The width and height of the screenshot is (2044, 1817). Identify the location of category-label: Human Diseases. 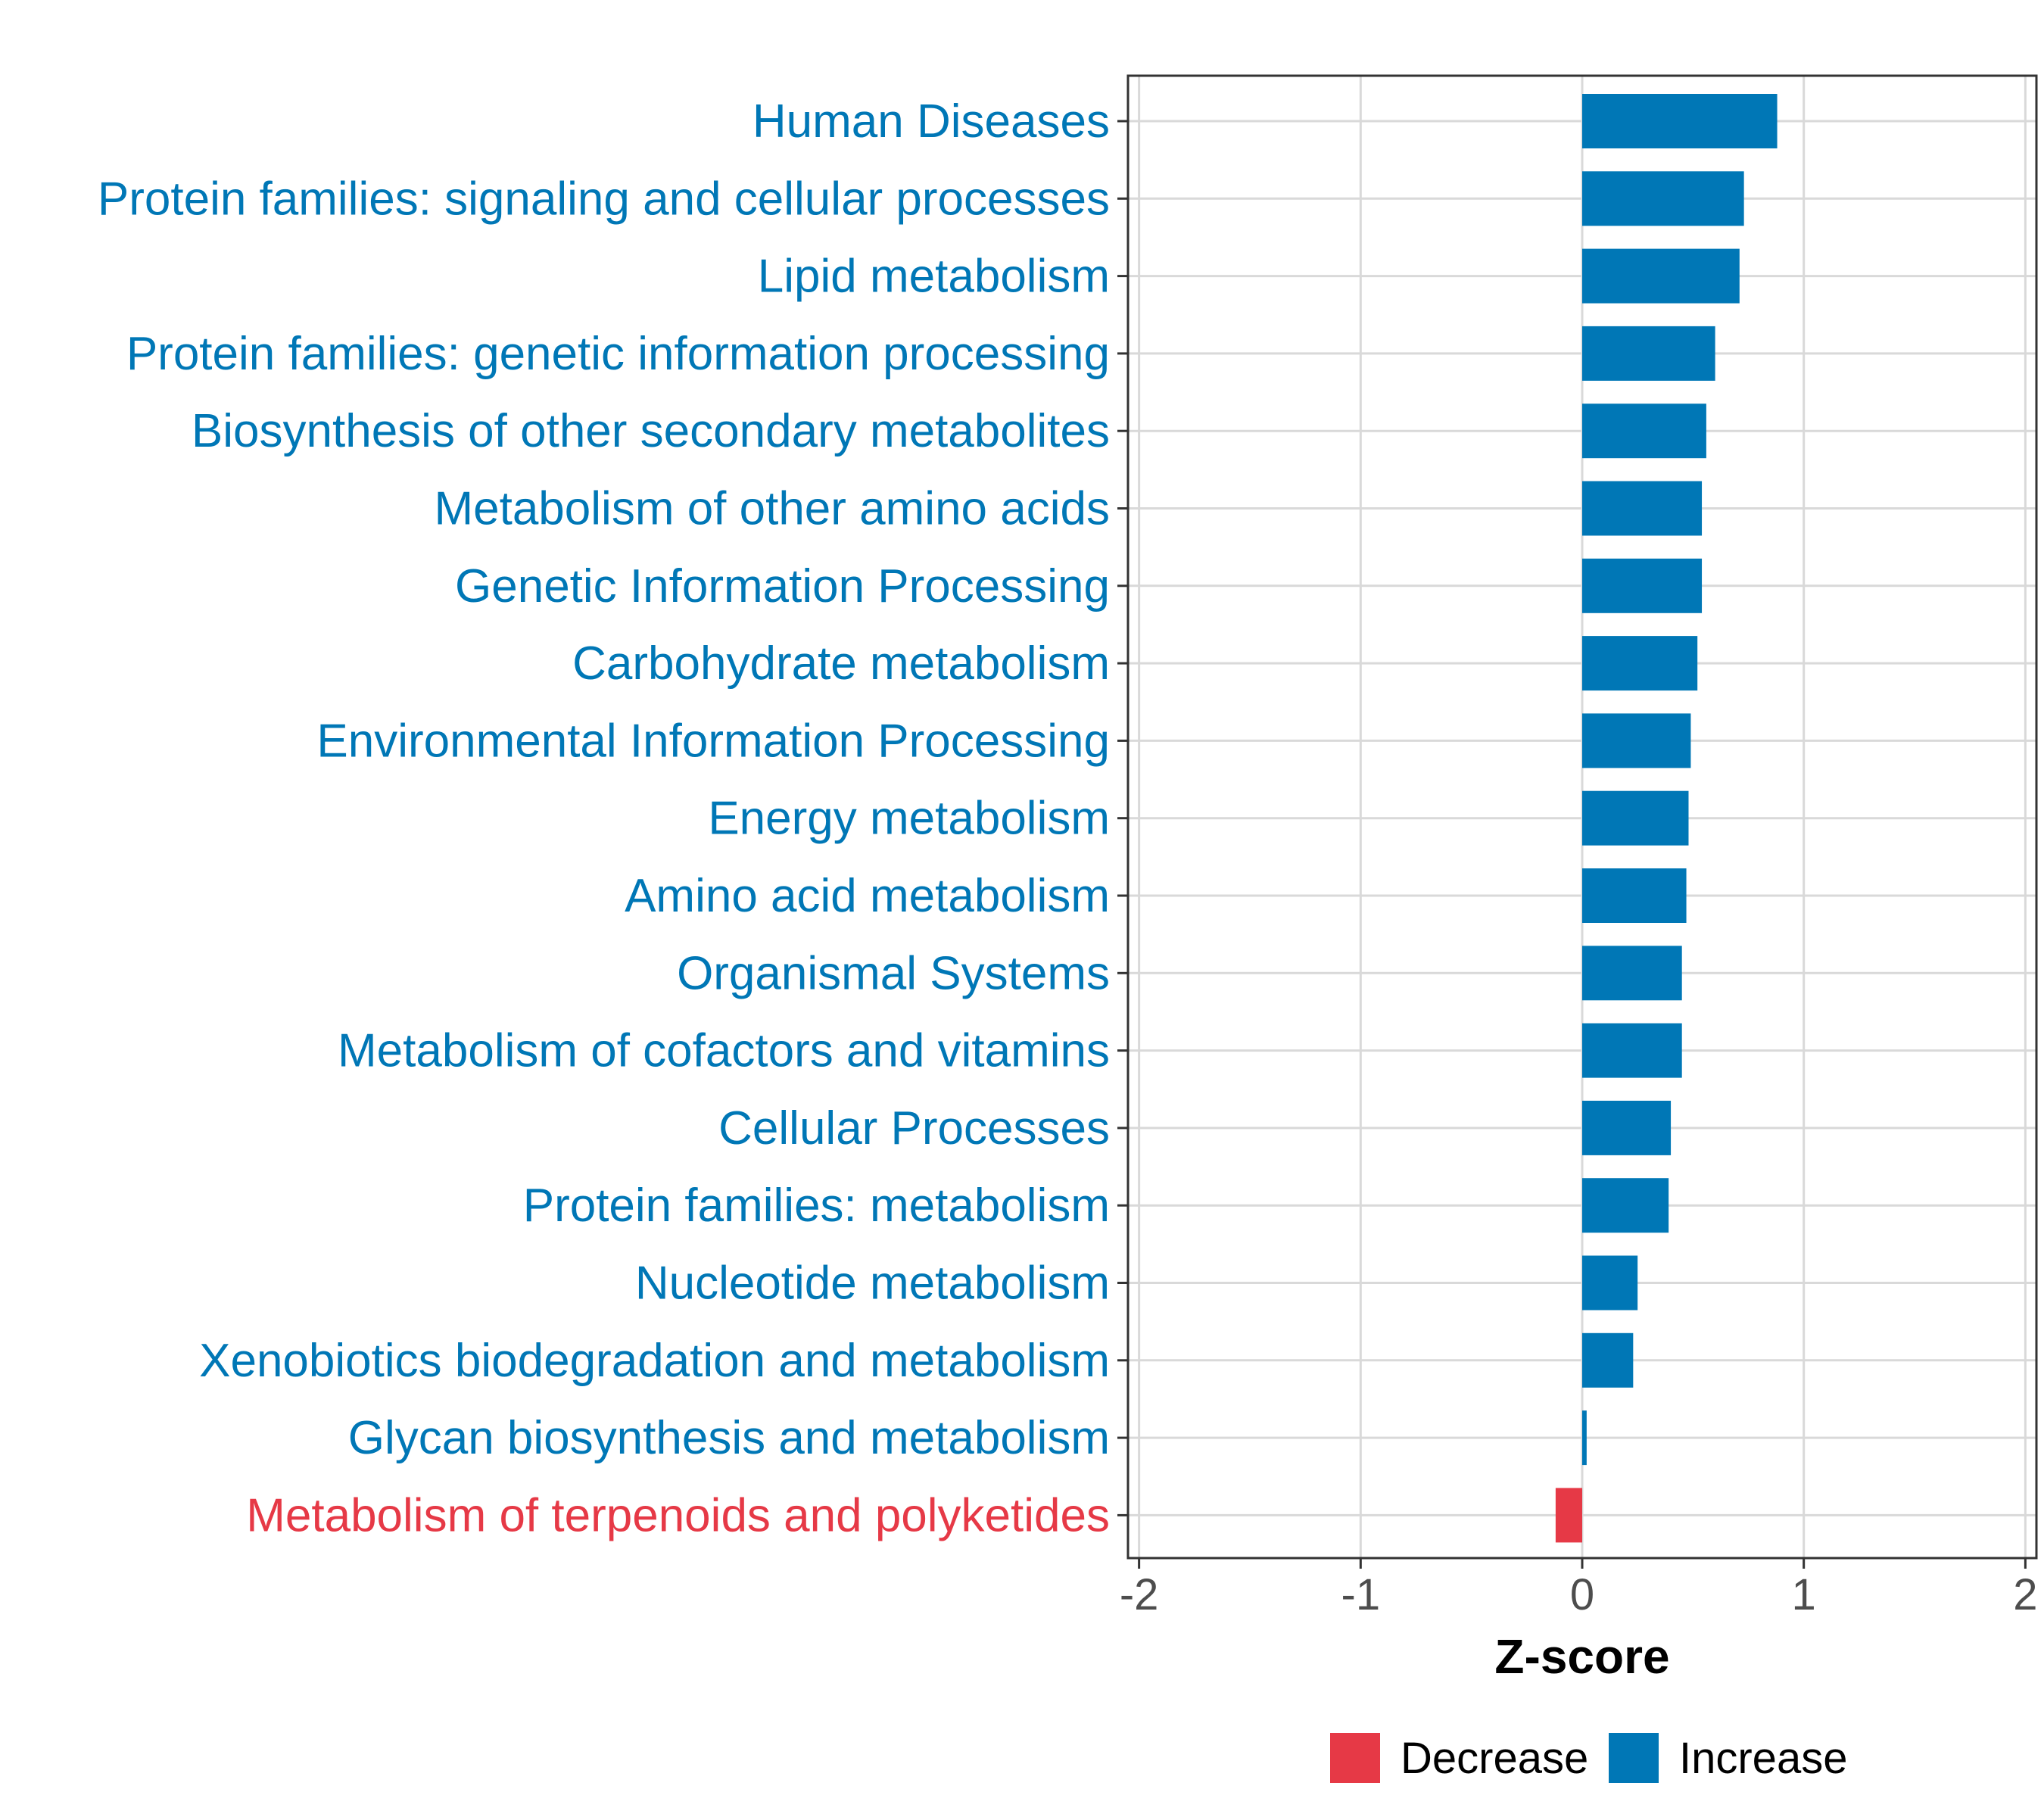
(931, 121).